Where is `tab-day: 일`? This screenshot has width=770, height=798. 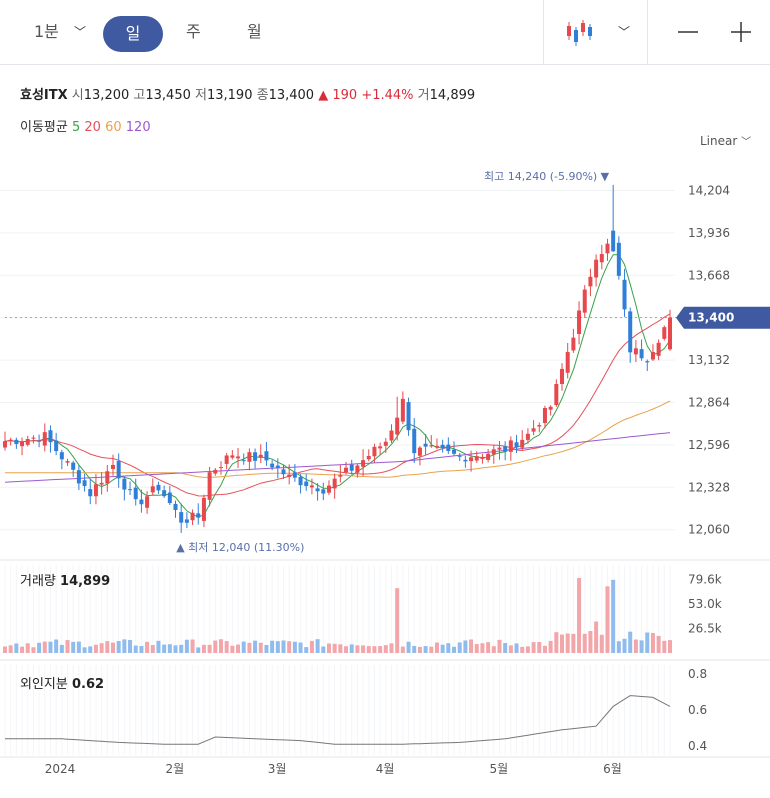
tab-day: 일 is located at coordinates (133, 34).